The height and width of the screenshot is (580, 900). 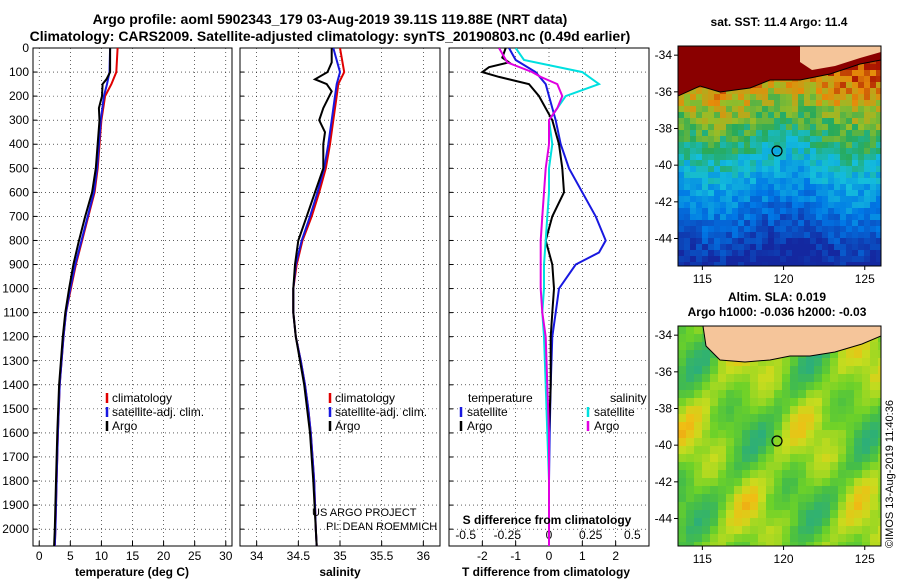 What do you see at coordinates (15, 289) in the screenshot?
I see `depth-tick-label: 1000` at bounding box center [15, 289].